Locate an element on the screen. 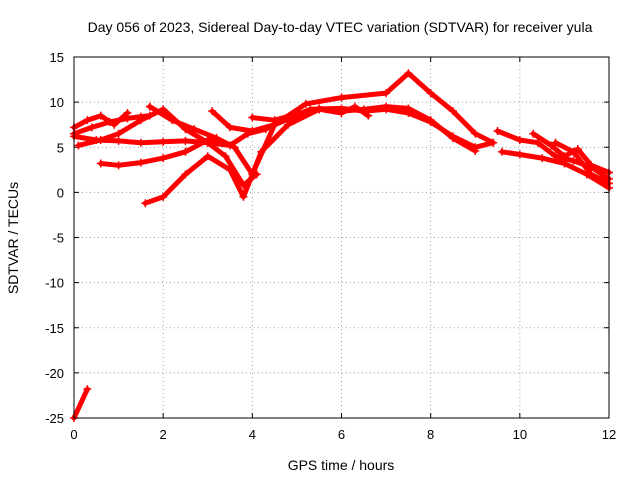 The width and height of the screenshot is (640, 480). series-track-j is located at coordinates (310, 113).